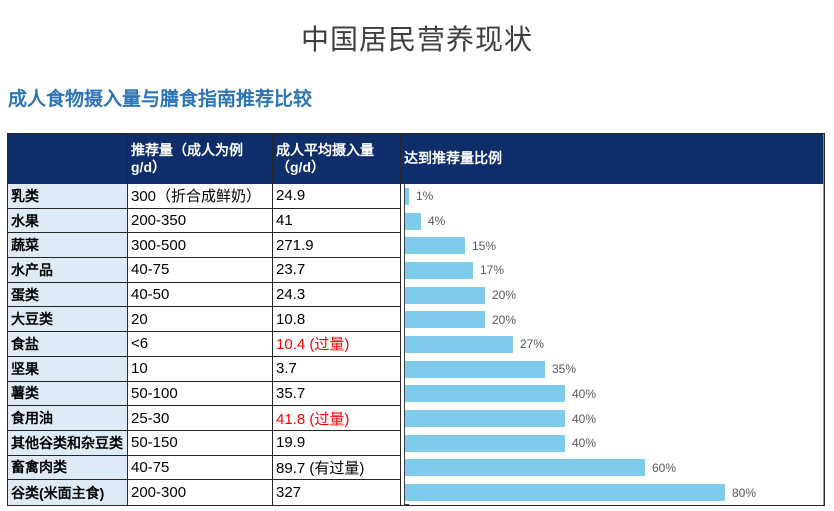 Image resolution: width=834 pixels, height=511 pixels. Describe the element at coordinates (68, 443) in the screenshot. I see `category-cell: 其他谷类和杂豆类` at that location.